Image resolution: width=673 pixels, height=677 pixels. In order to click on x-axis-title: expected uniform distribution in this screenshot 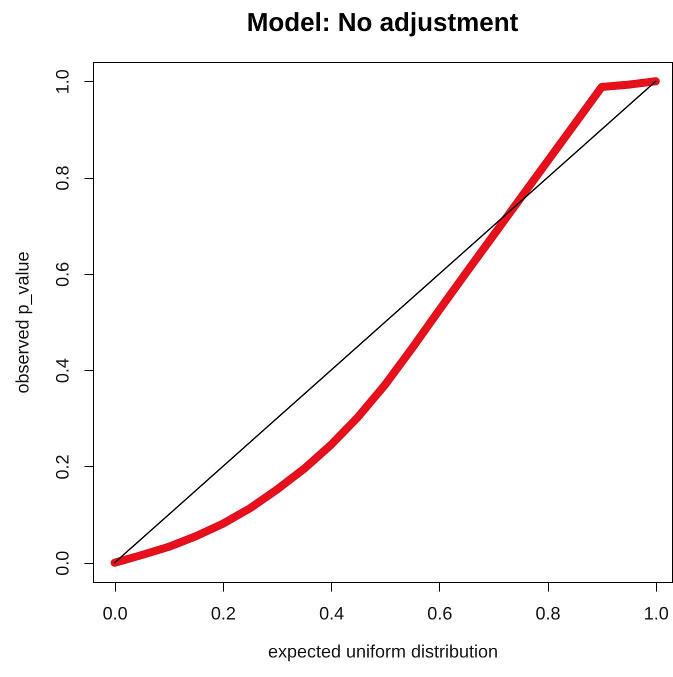, I will do `click(383, 652)`.